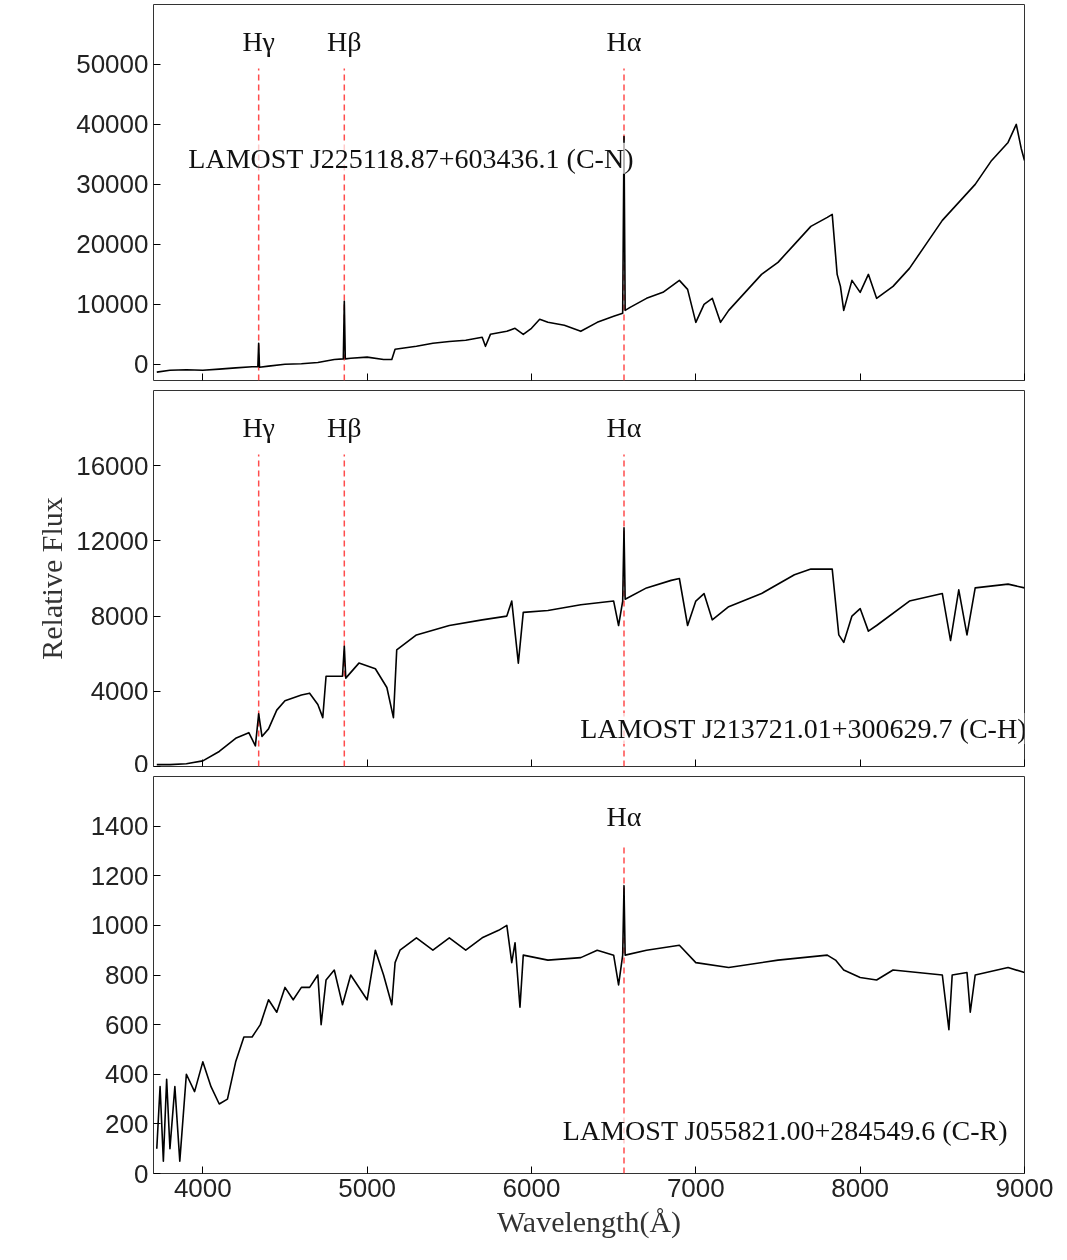  What do you see at coordinates (127, 975) in the screenshot?
I see `y-tick-label: 800` at bounding box center [127, 975].